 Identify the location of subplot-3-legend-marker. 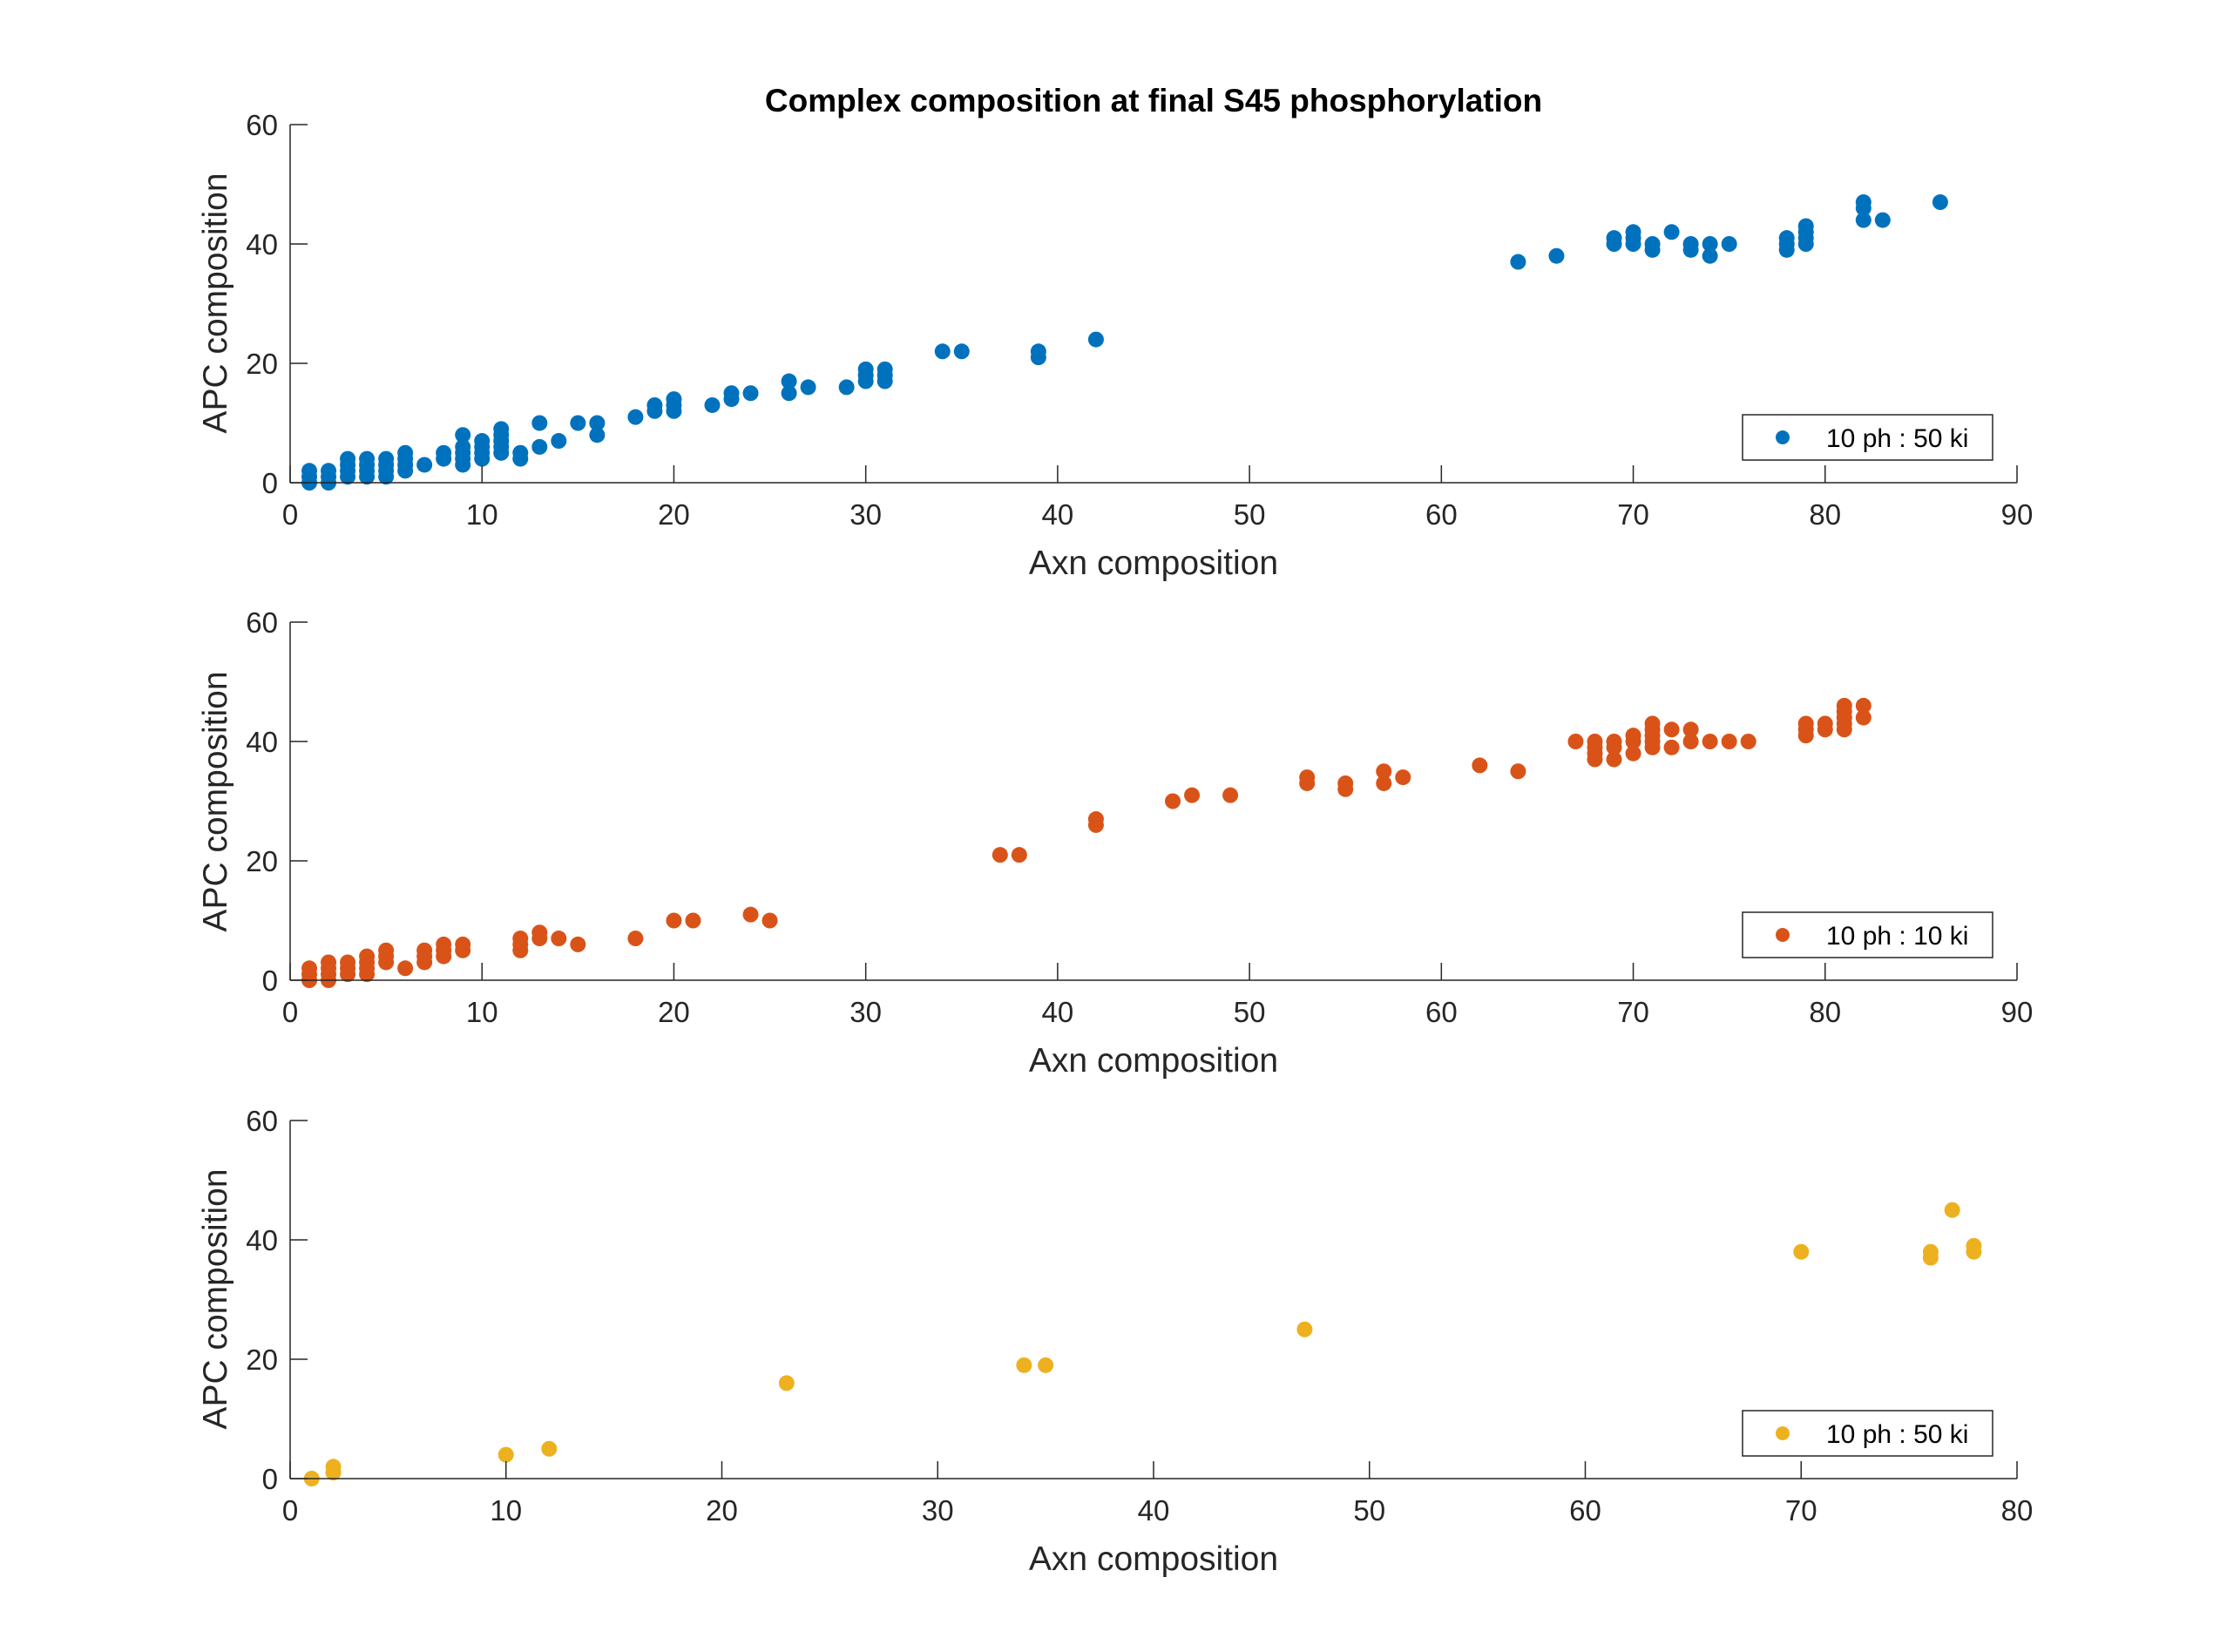
(1783, 1433).